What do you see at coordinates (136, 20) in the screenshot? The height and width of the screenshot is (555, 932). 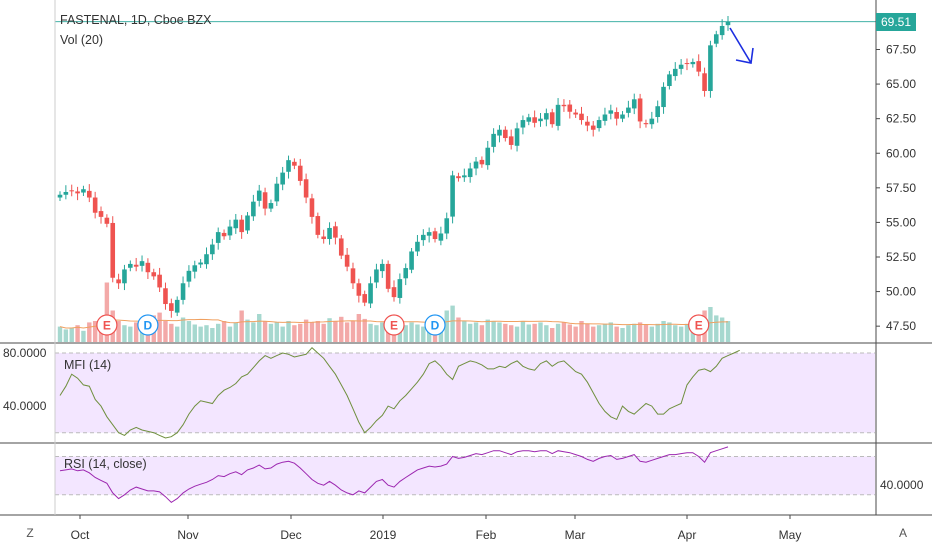 I see `chart-title: FASTENAL, 1D, Cboe BZX` at bounding box center [136, 20].